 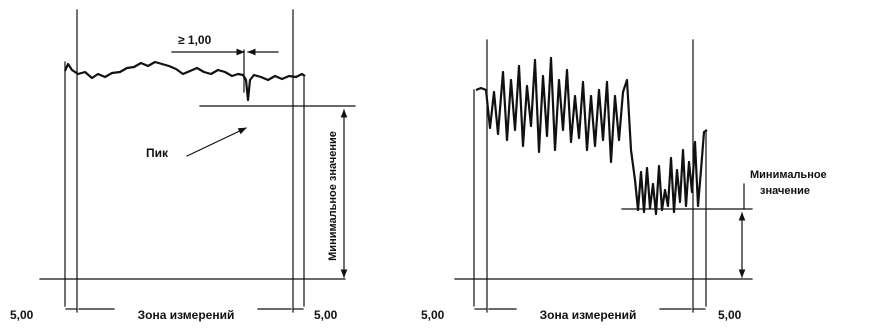 What do you see at coordinates (216, 142) in the screenshot?
I see `peak-arrow` at bounding box center [216, 142].